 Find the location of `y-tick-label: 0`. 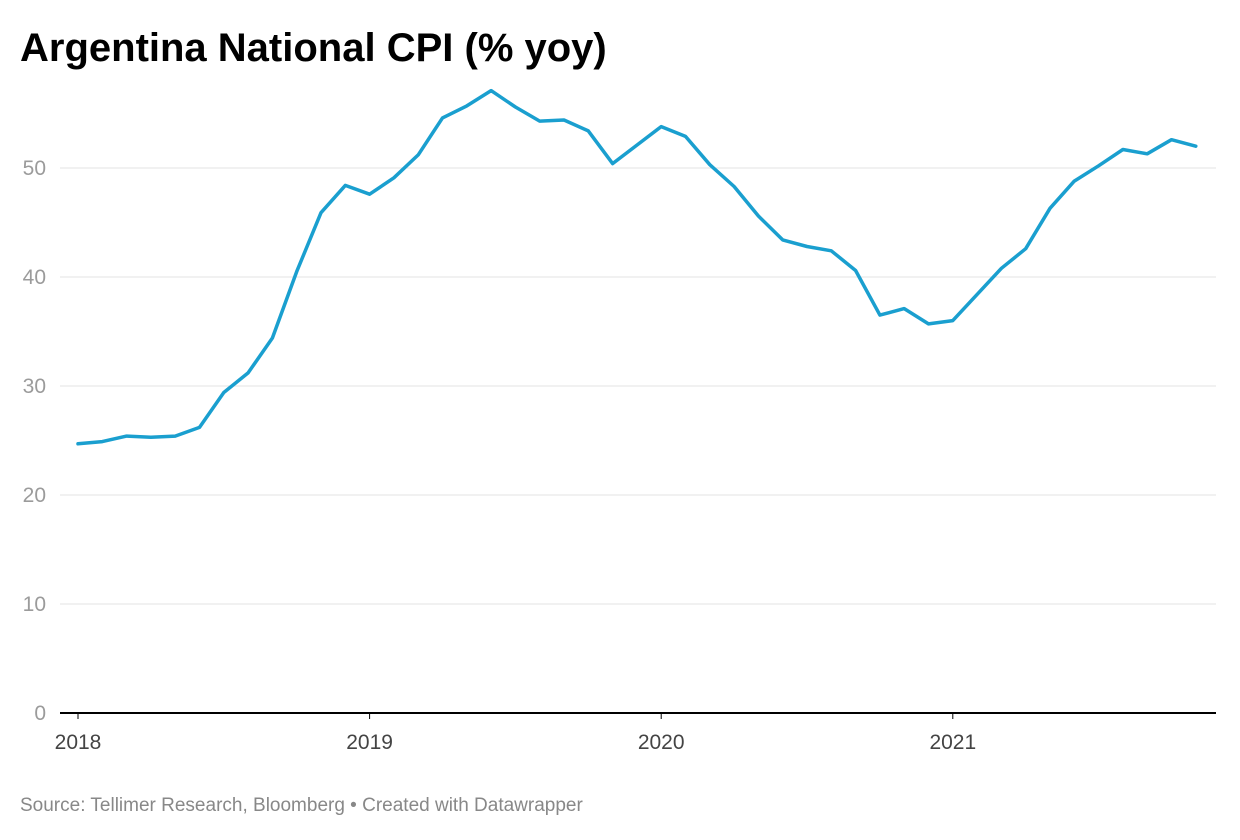

y-tick-label: 0 is located at coordinates (40, 713).